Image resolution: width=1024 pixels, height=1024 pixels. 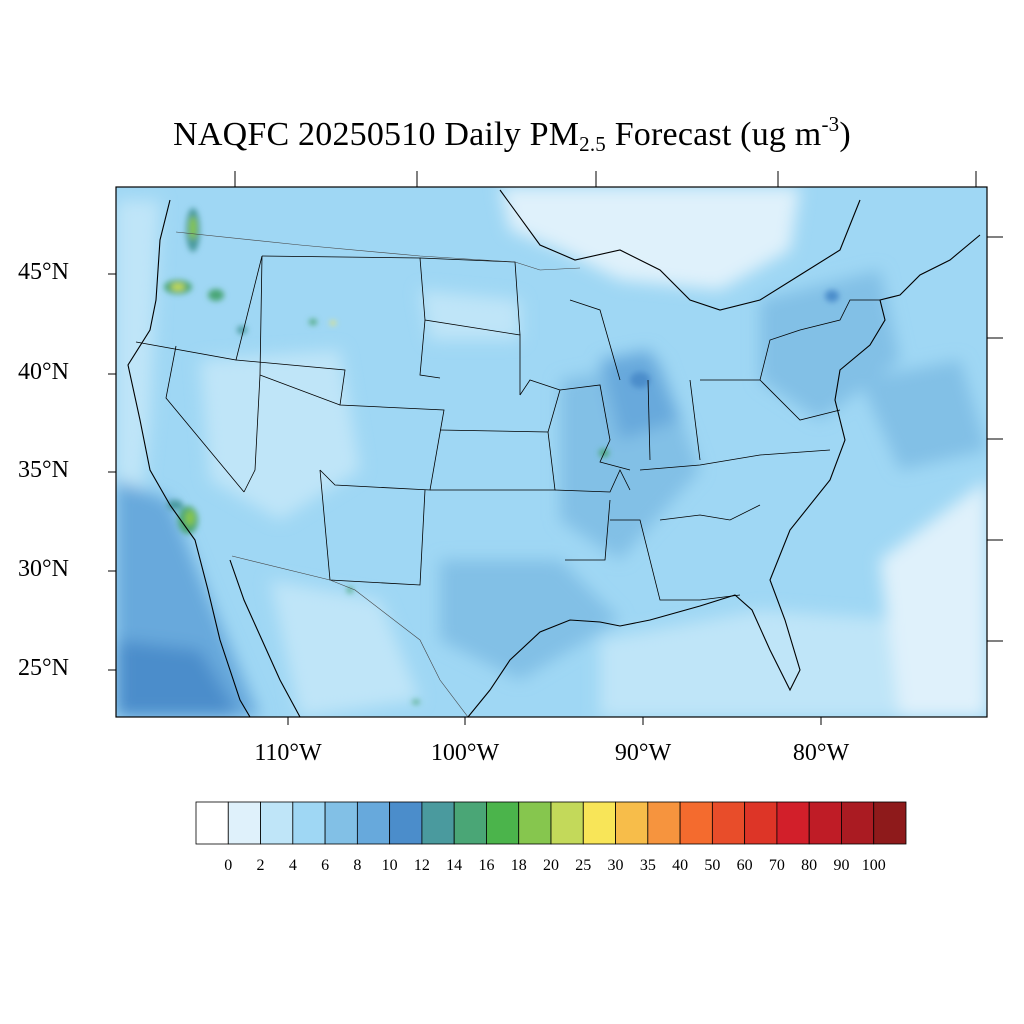 I want to click on colorbar-tick-label: 20, so click(x=551, y=865).